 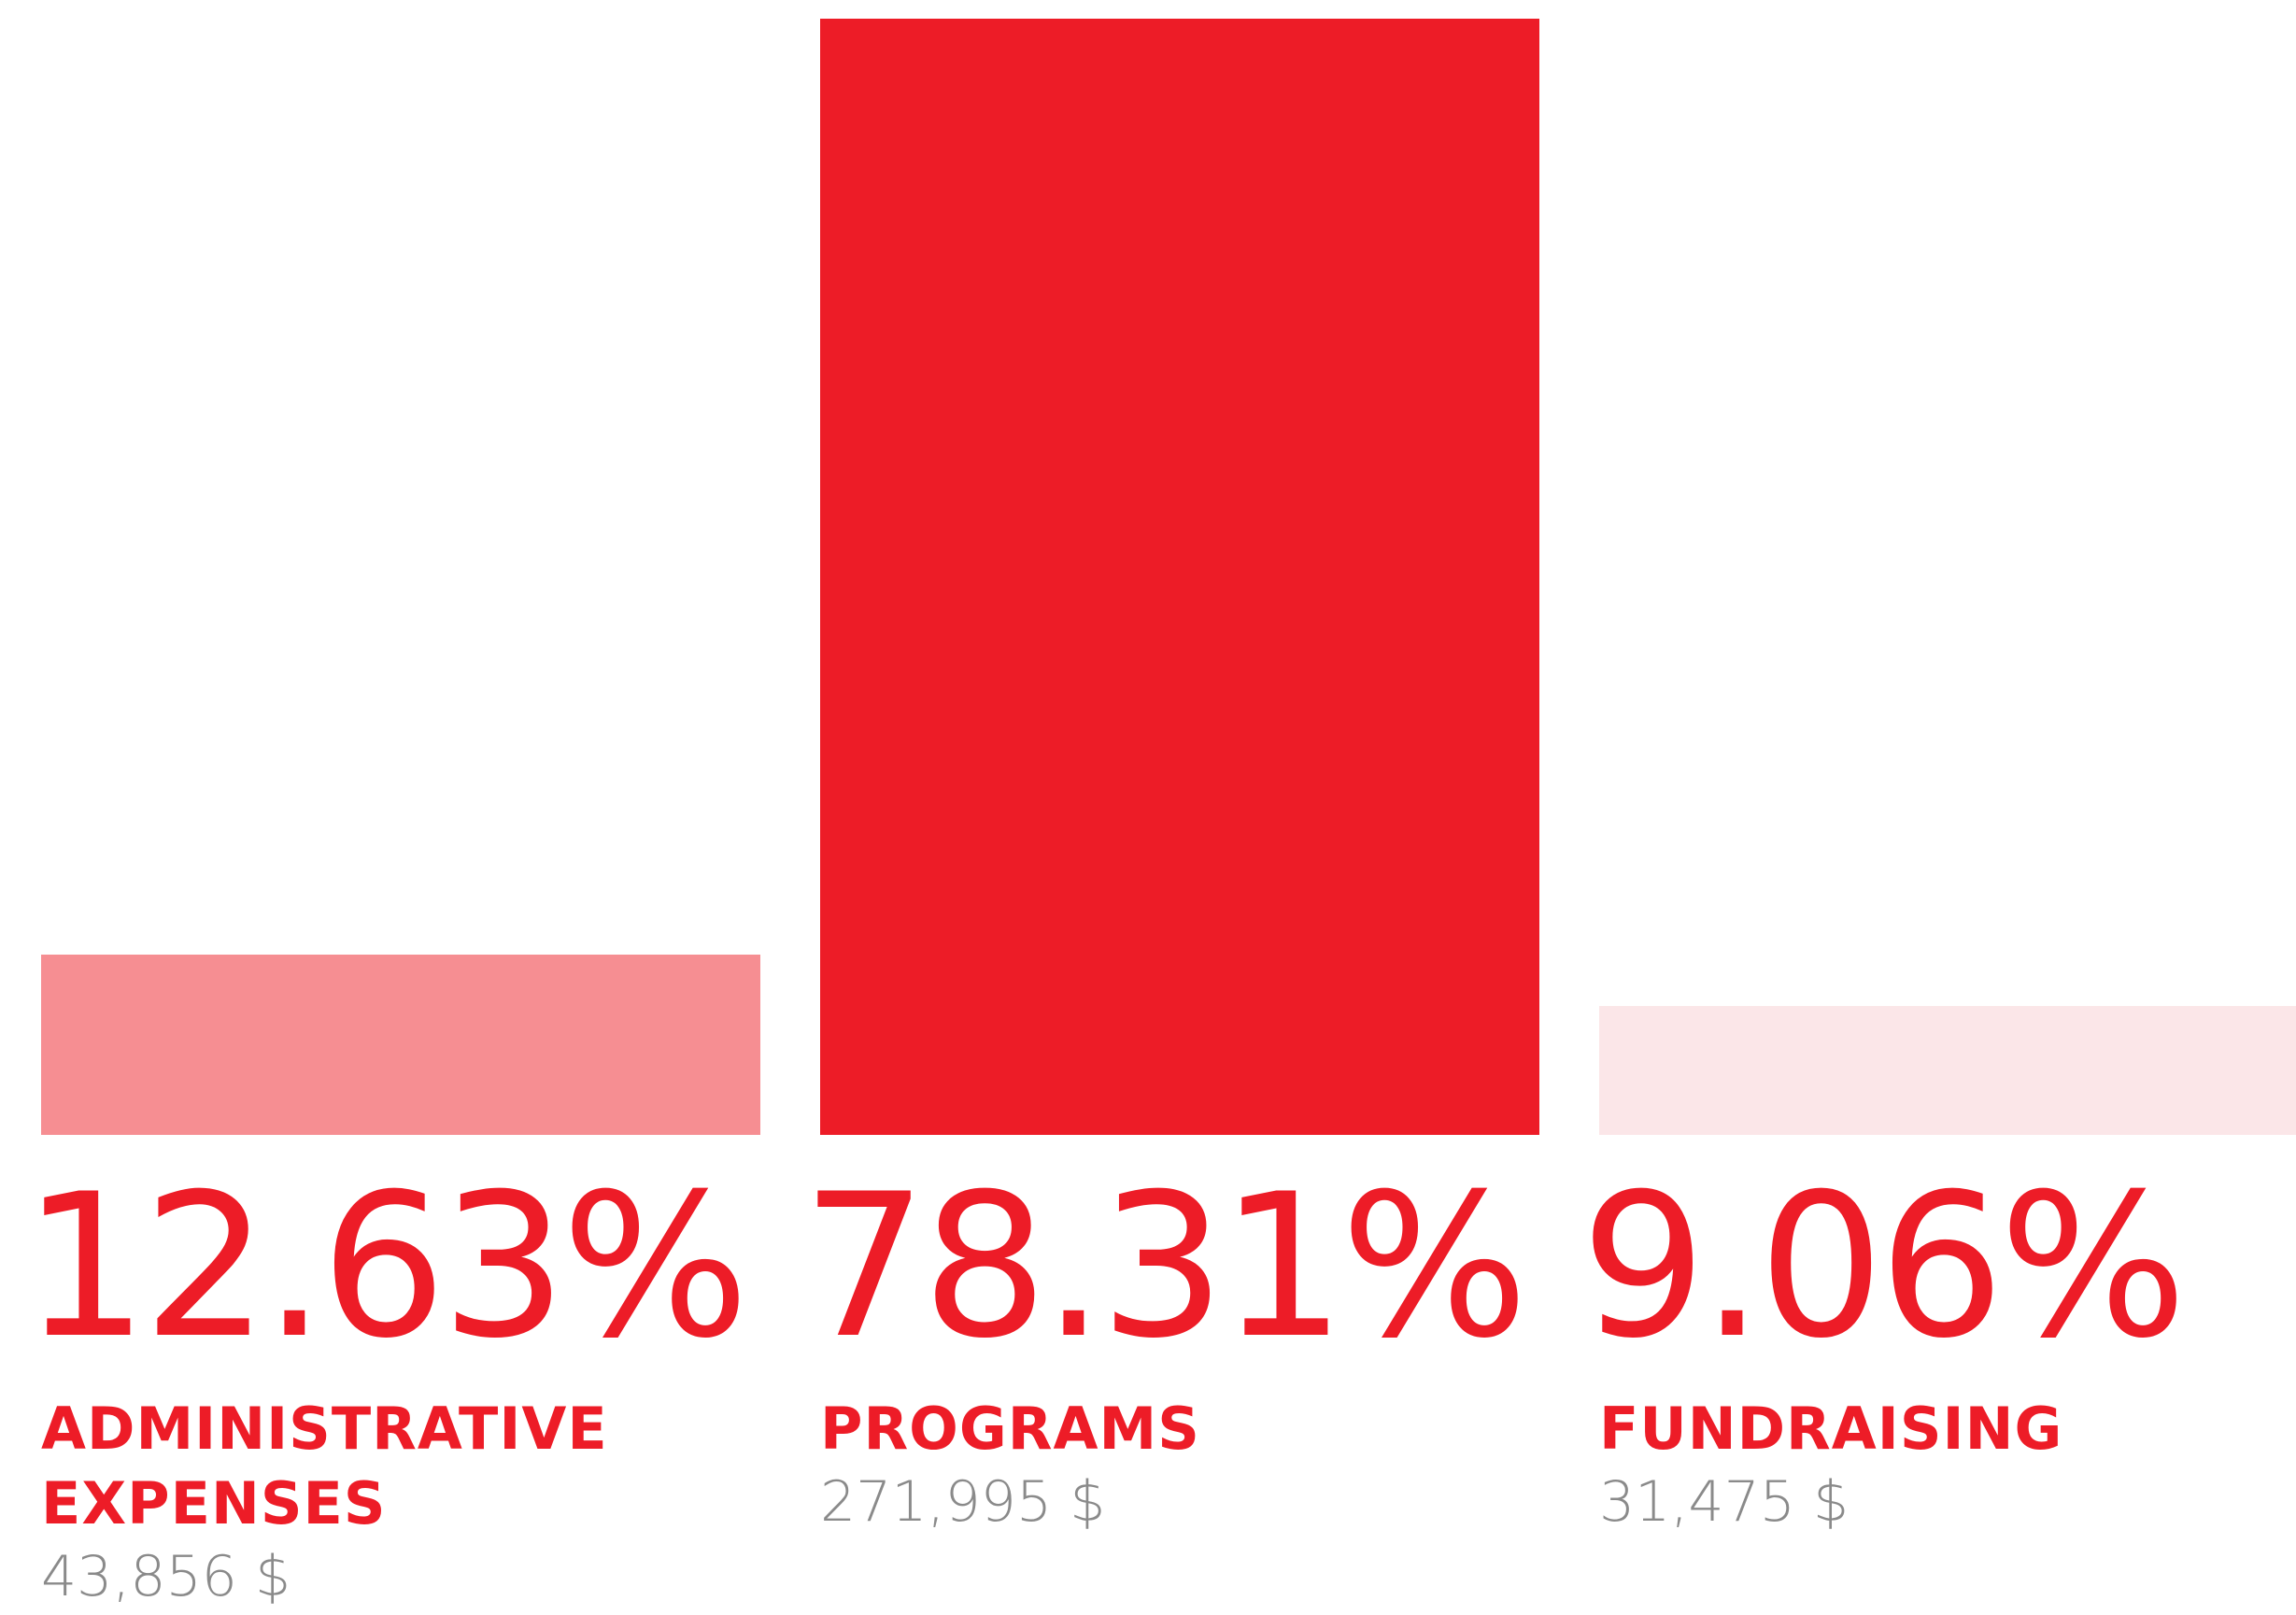 I want to click on amount-label: 31,475 $, so click(x=1725, y=1502).